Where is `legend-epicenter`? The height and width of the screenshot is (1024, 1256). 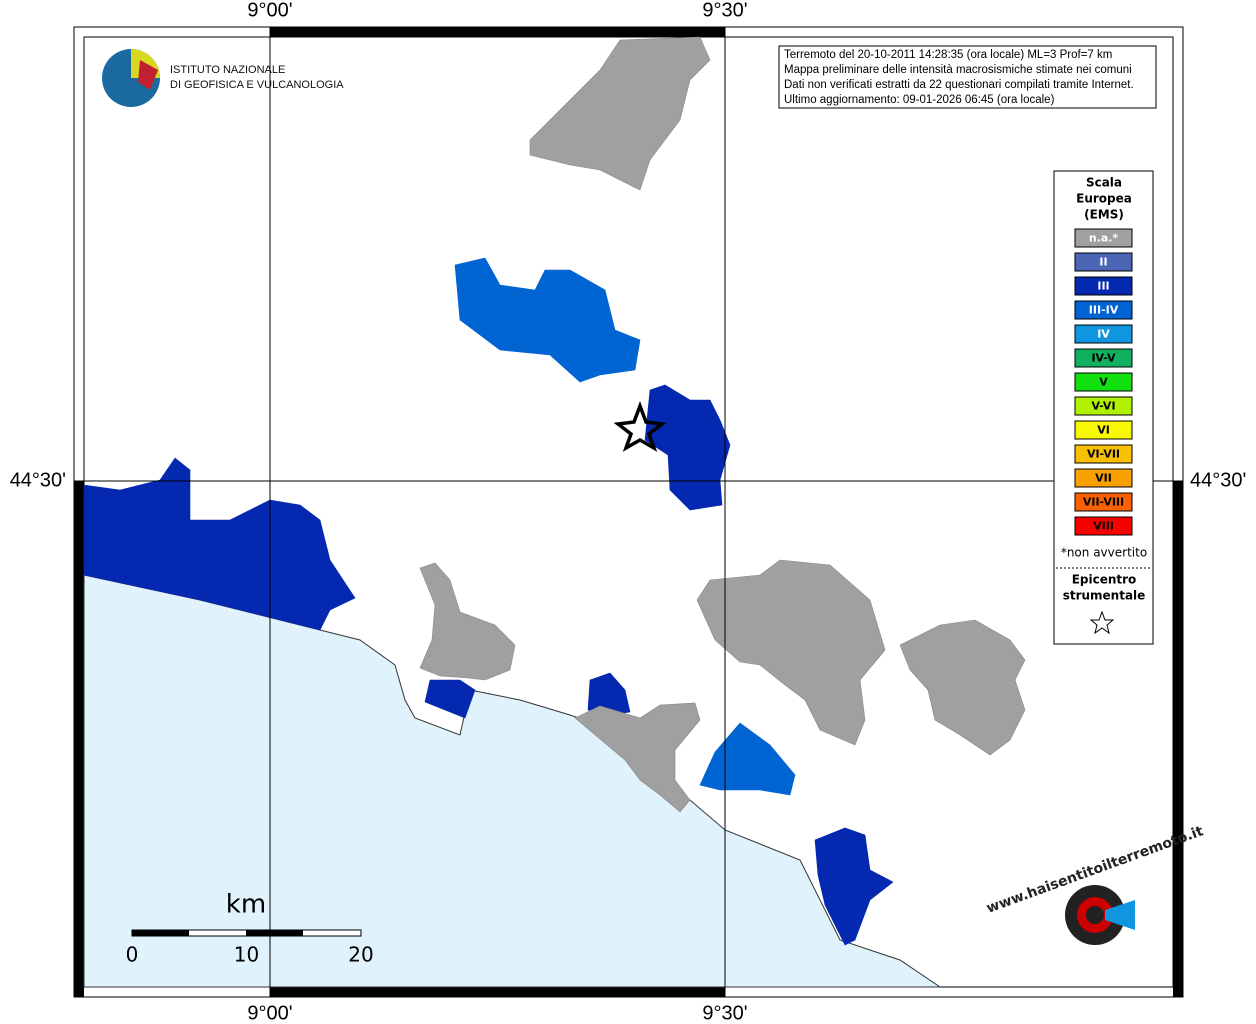
legend-epicenter is located at coordinates (1102, 622).